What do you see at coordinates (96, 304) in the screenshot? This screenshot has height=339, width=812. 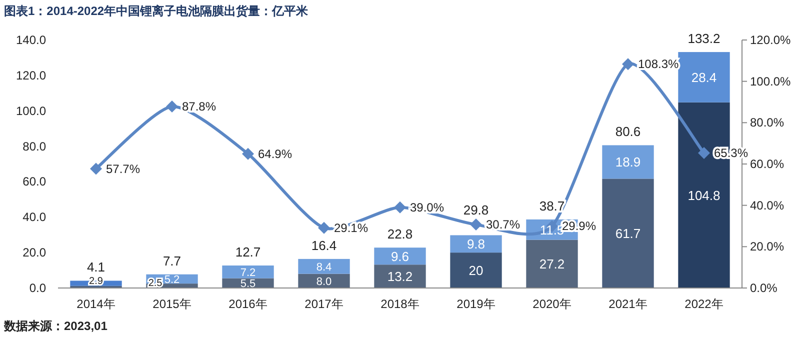 I see `x-tick-label: 2014年` at bounding box center [96, 304].